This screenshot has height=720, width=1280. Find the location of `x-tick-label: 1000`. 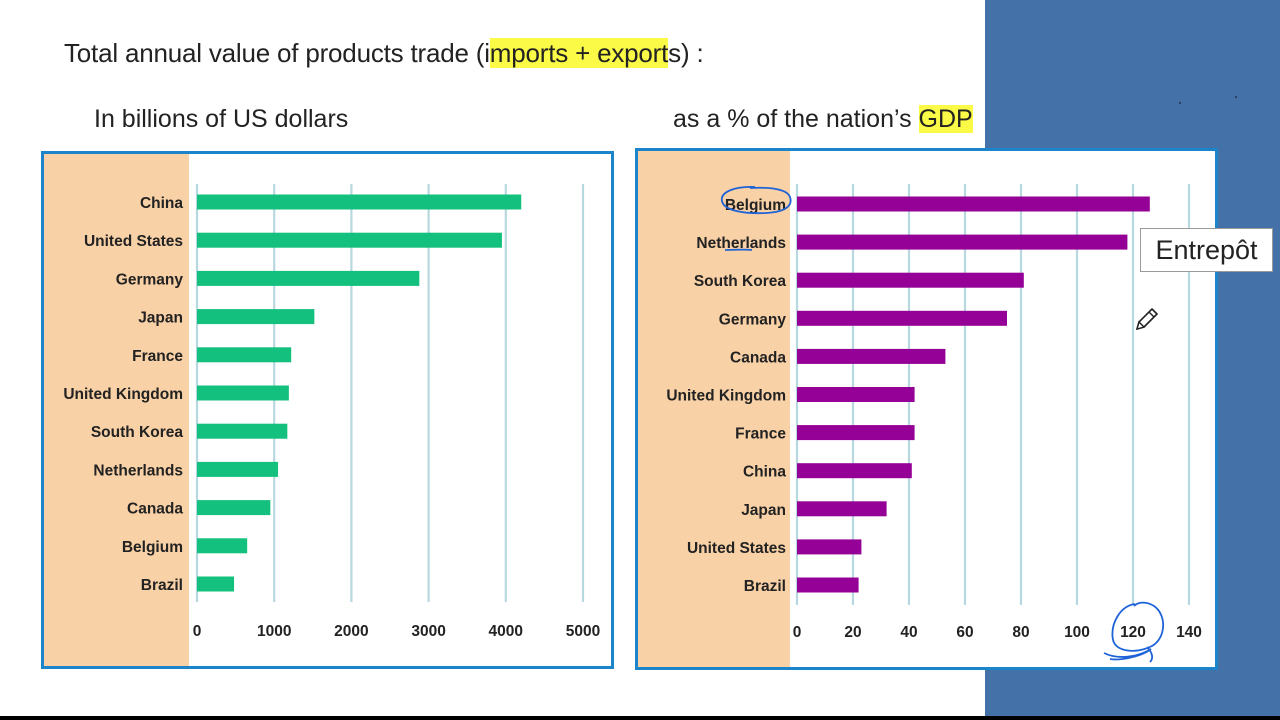

x-tick-label: 1000 is located at coordinates (274, 631).